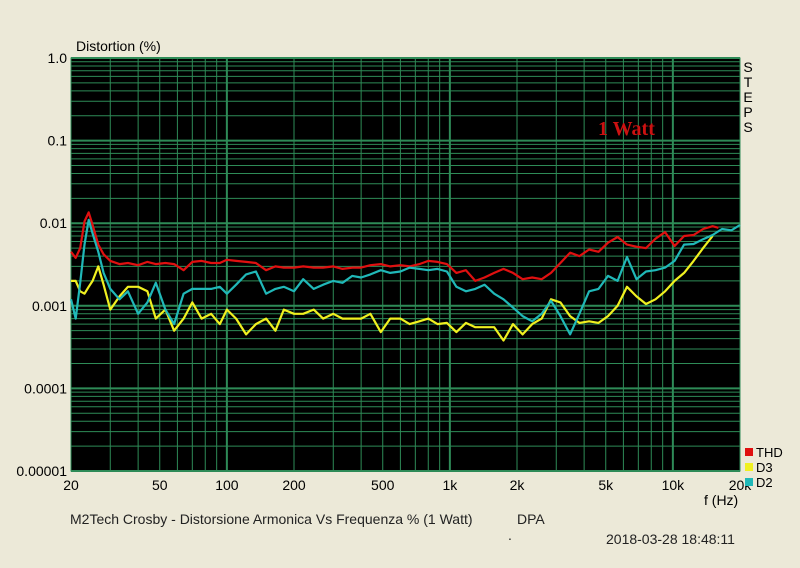 This screenshot has width=800, height=568. What do you see at coordinates (606, 485) in the screenshot?
I see `x-tick-label: 5k` at bounding box center [606, 485].